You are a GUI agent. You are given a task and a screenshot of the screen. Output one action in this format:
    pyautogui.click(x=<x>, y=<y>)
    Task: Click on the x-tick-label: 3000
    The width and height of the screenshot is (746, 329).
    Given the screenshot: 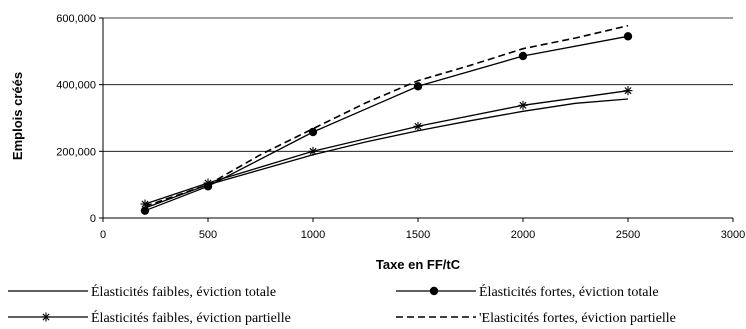 What is the action you would take?
    pyautogui.click(x=733, y=235)
    